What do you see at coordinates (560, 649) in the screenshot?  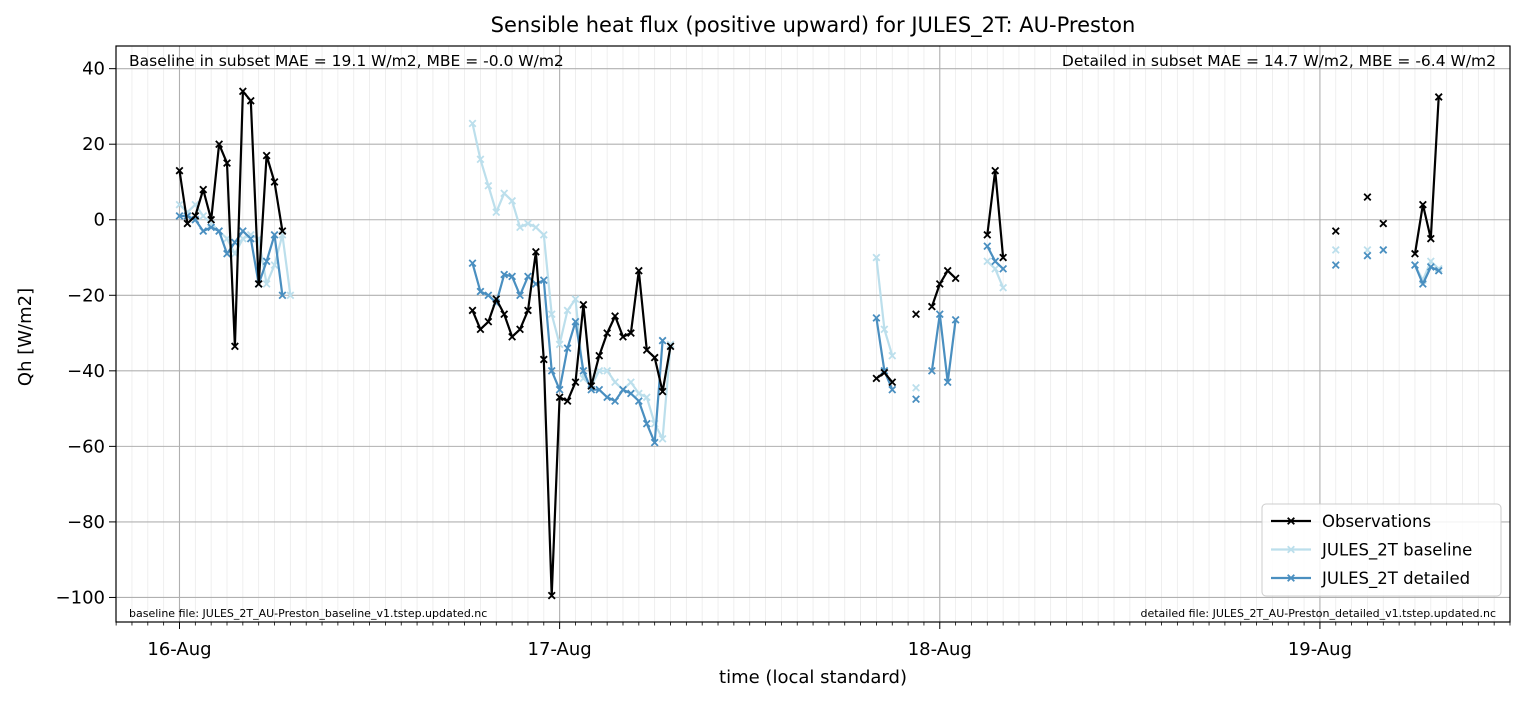 I see `x-tick-label: 17-Aug` at bounding box center [560, 649].